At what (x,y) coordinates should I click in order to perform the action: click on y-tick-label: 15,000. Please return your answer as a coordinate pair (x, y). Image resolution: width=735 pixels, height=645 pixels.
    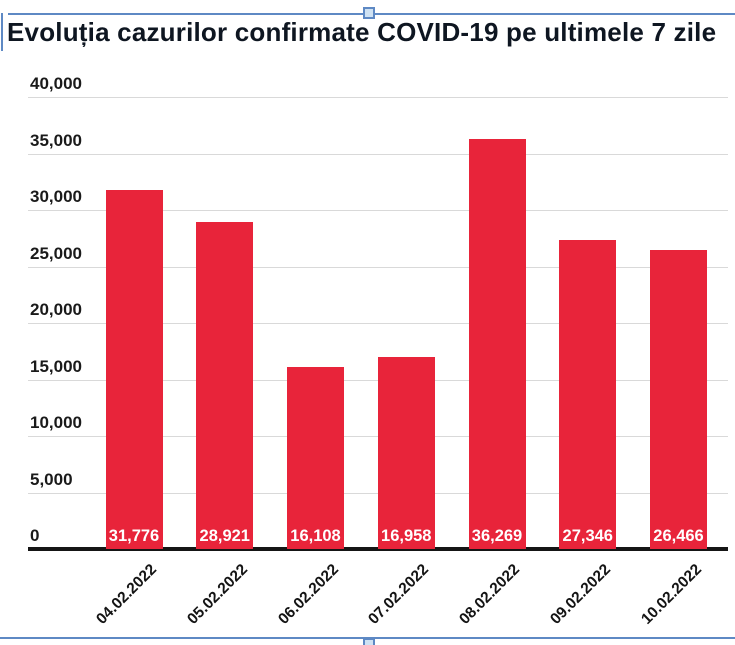
    Looking at the image, I should click on (56, 366).